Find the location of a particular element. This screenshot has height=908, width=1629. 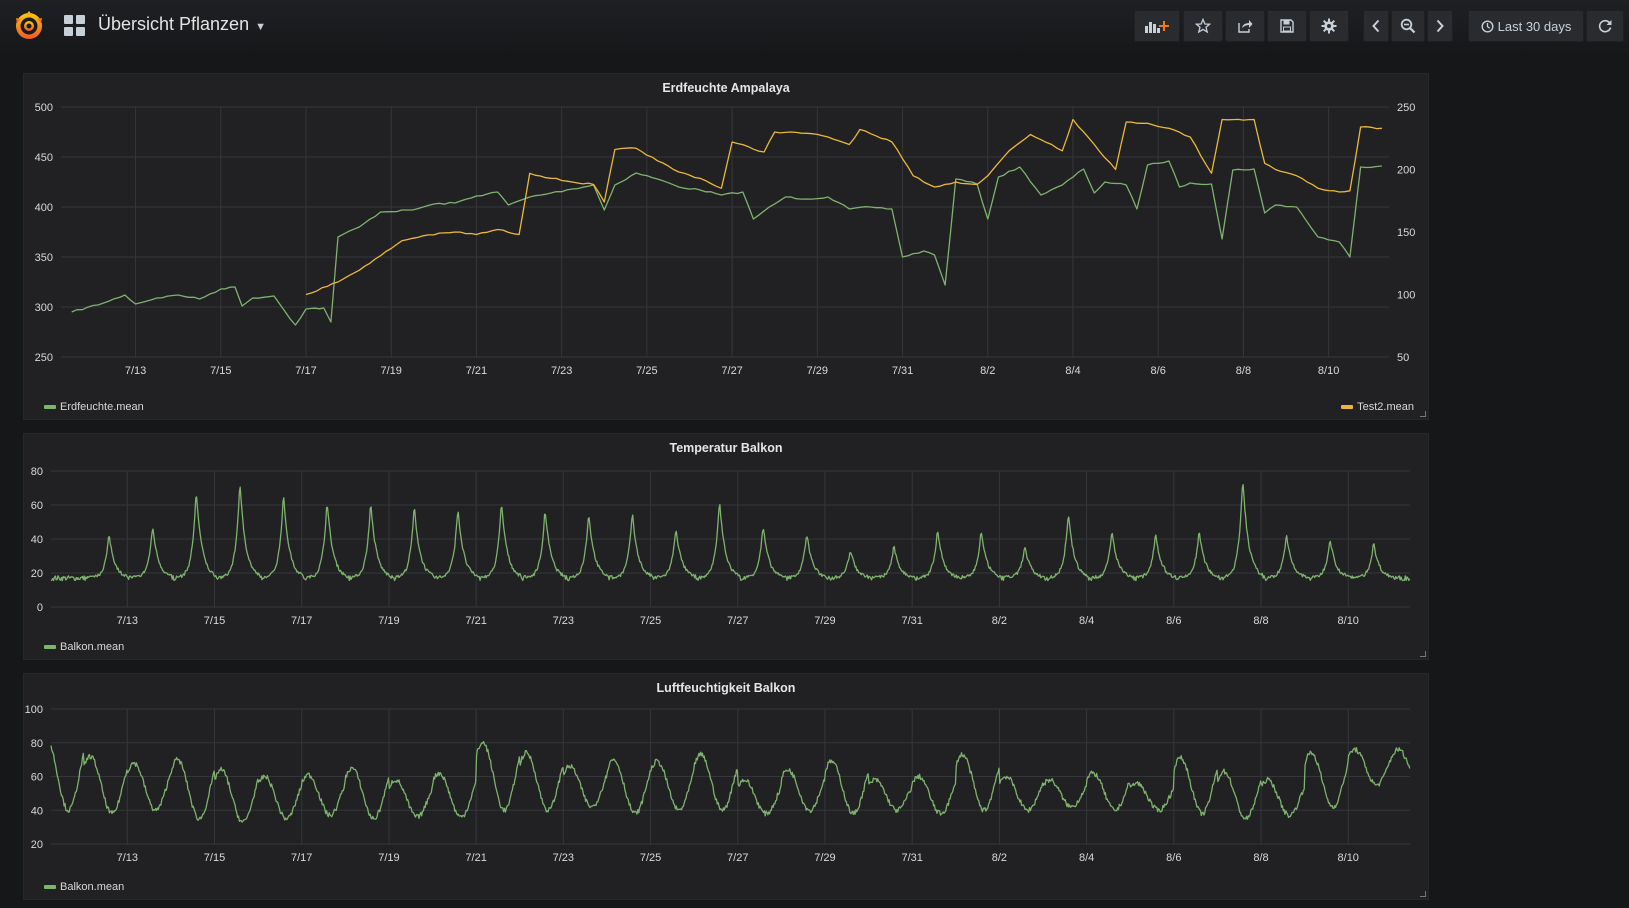

dashboard-grid-icon is located at coordinates (75, 26).